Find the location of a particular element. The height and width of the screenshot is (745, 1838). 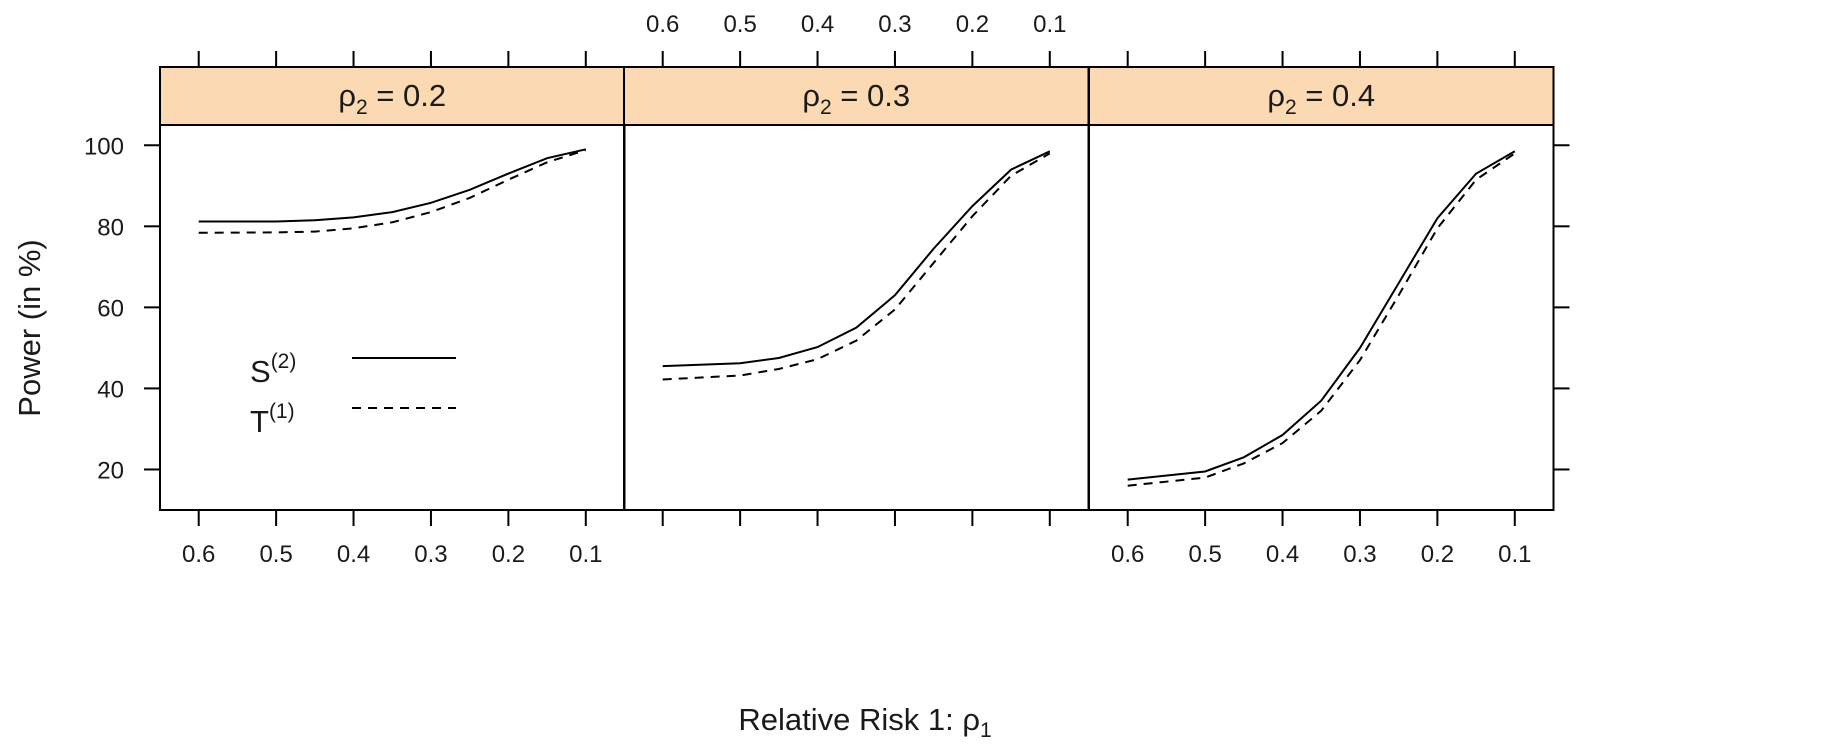

strip-value: = 0.2 is located at coordinates (407, 95).